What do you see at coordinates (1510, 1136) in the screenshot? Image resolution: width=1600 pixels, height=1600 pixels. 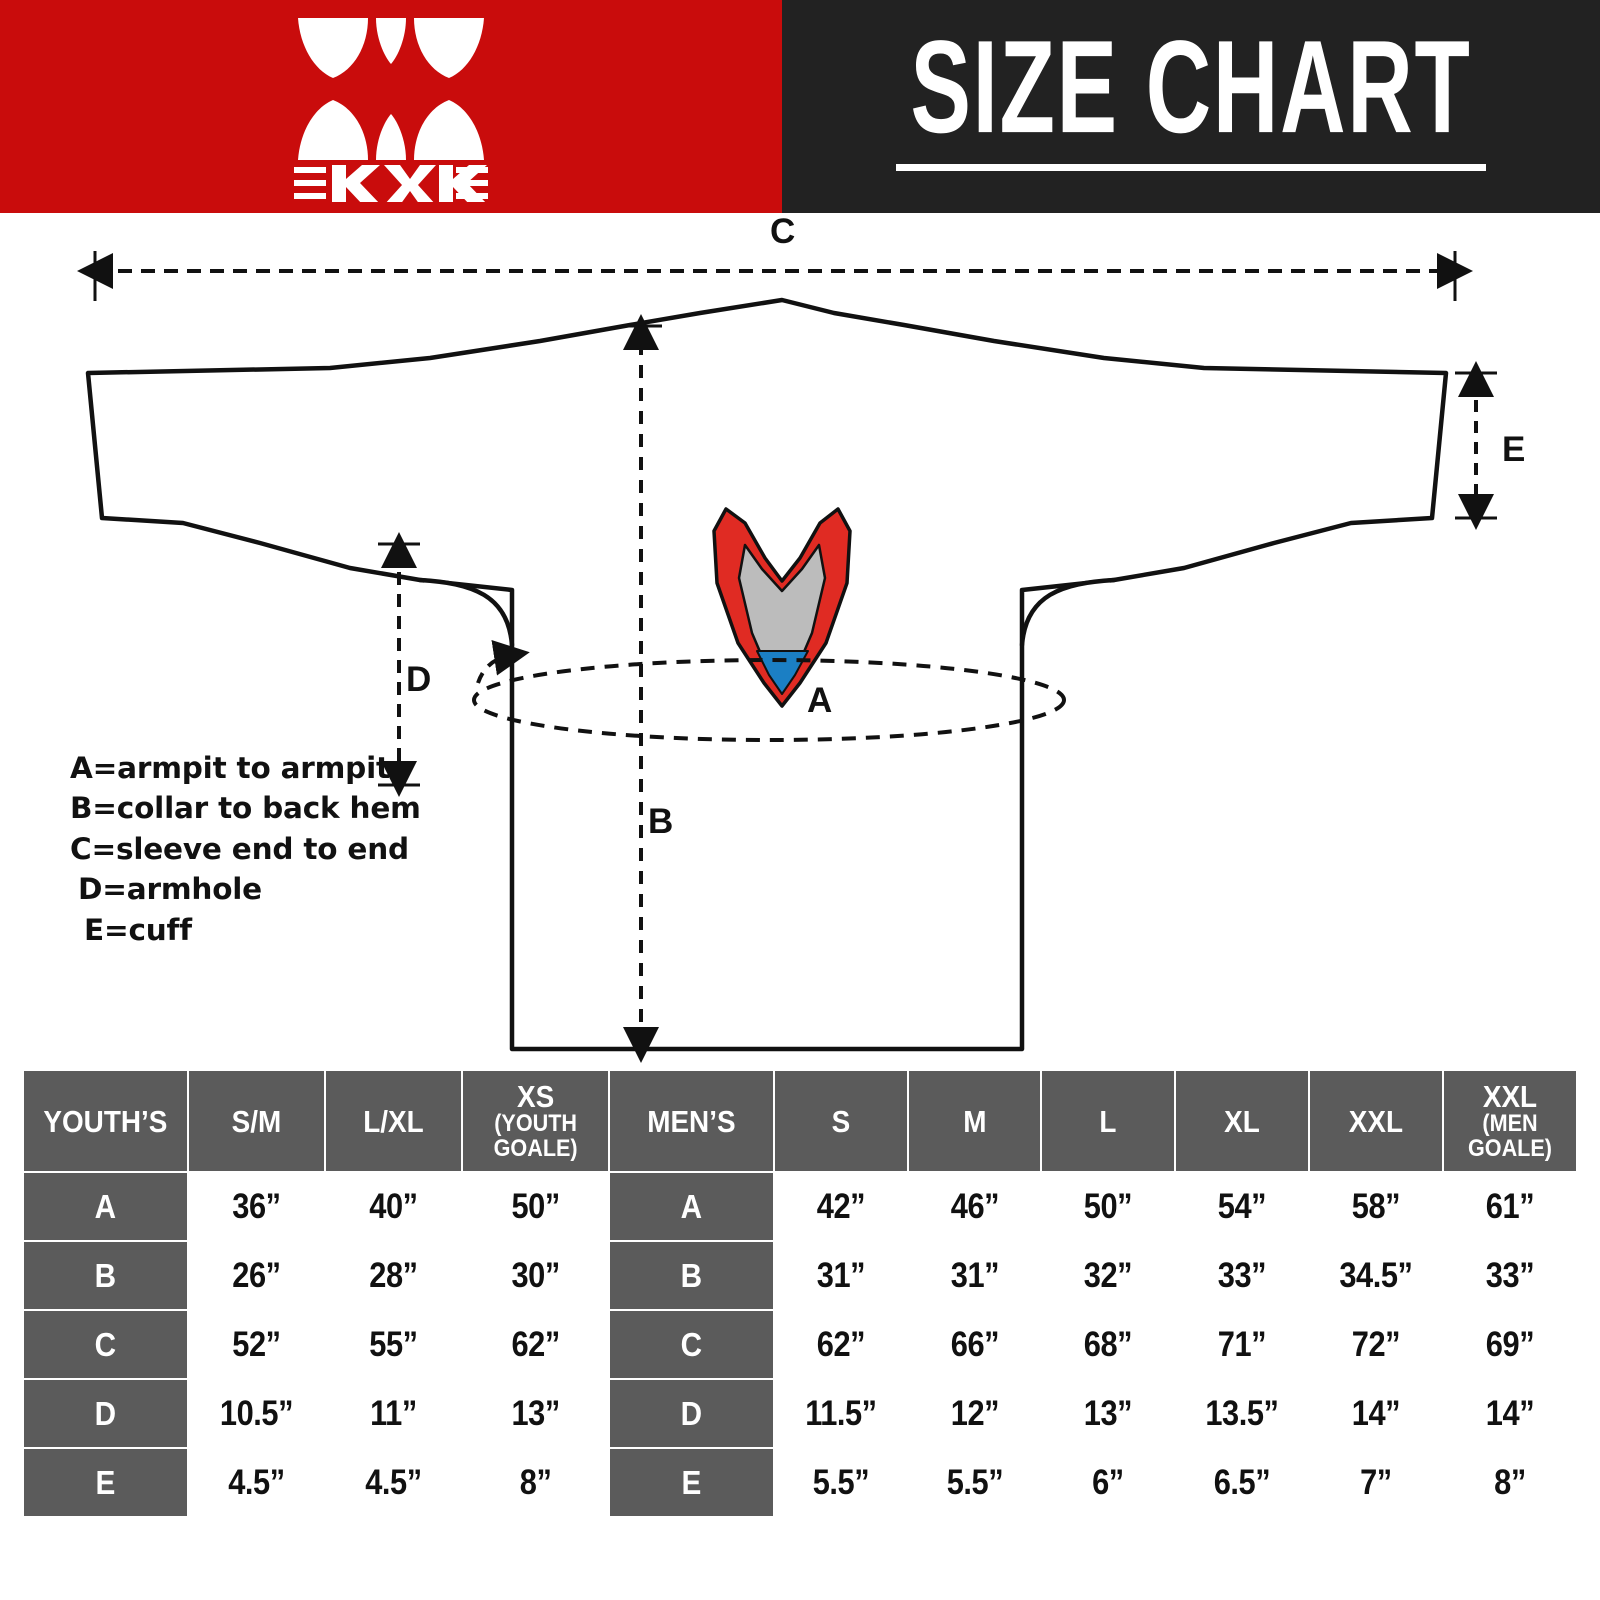 I see `col-header-sublabel: (MEN GOALE)` at bounding box center [1510, 1136].